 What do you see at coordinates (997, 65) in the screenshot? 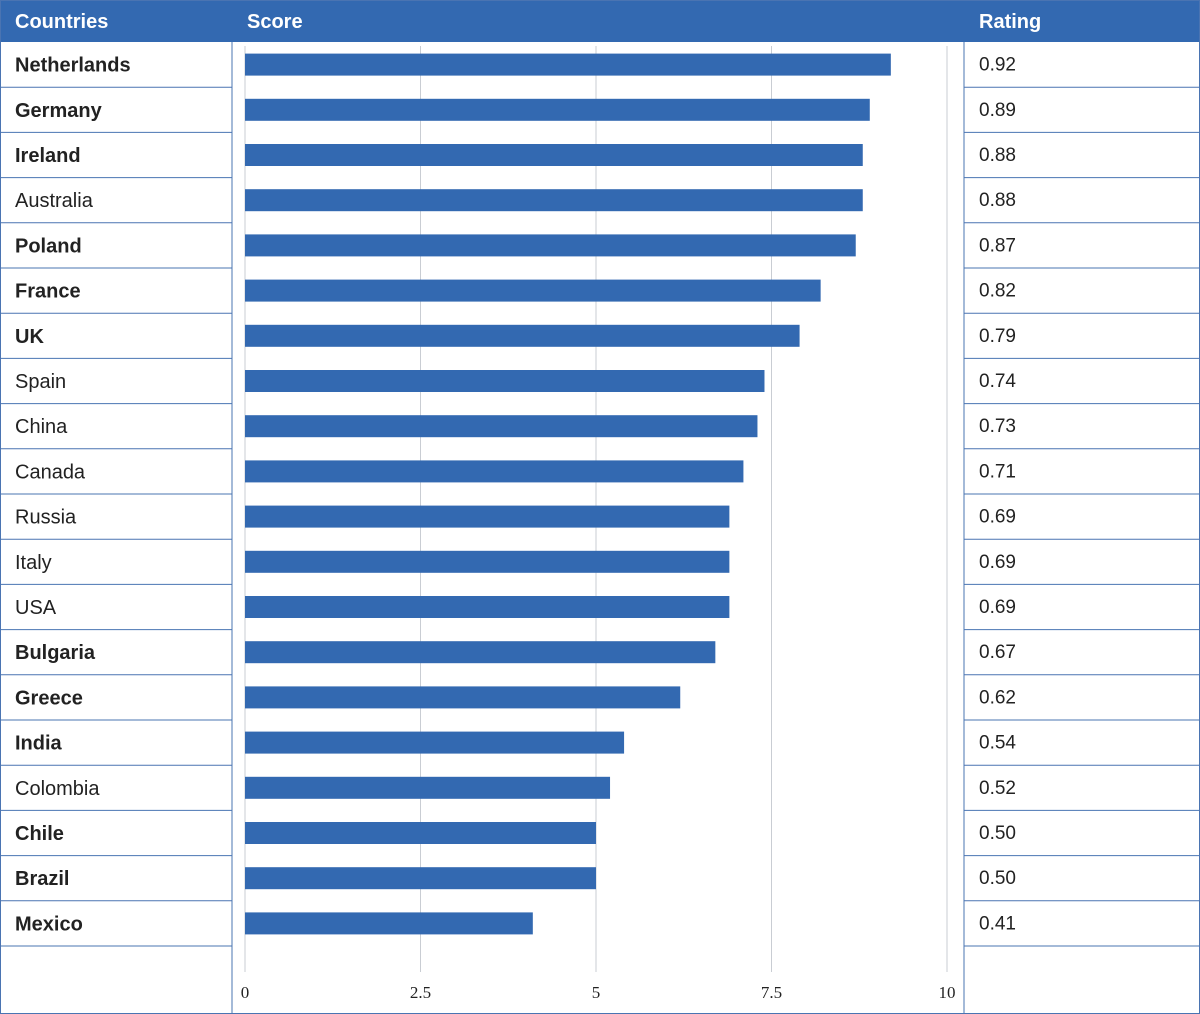
I see `rating-value: 0.92` at bounding box center [997, 65].